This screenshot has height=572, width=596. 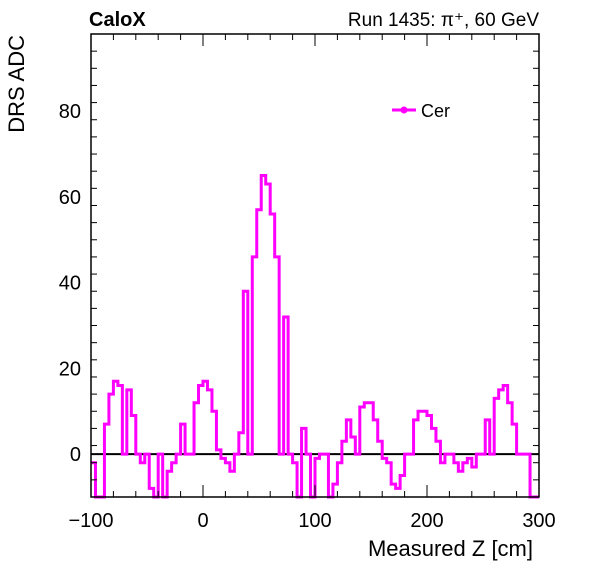 What do you see at coordinates (450, 548) in the screenshot?
I see `x-axis-label: Measured Z [cm]` at bounding box center [450, 548].